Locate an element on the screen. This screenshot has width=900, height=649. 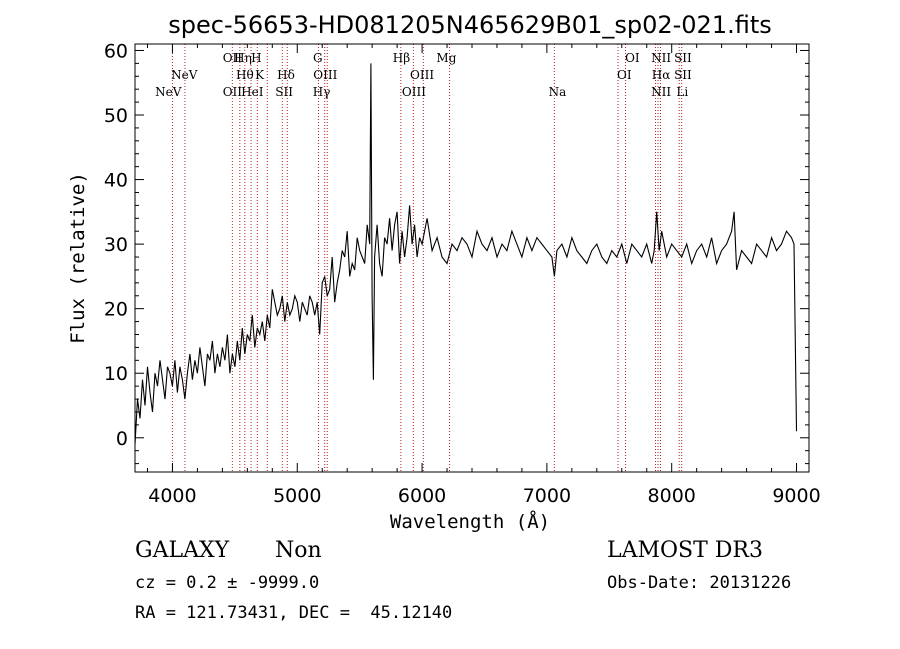
x-tick-label: 6000 is located at coordinates (422, 496).